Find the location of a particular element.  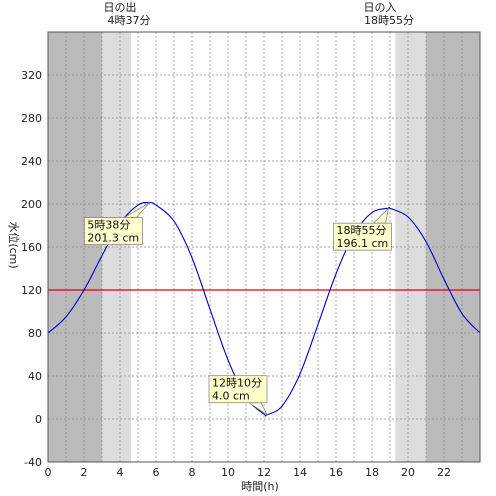

x-tick-label: 20 is located at coordinates (408, 472).